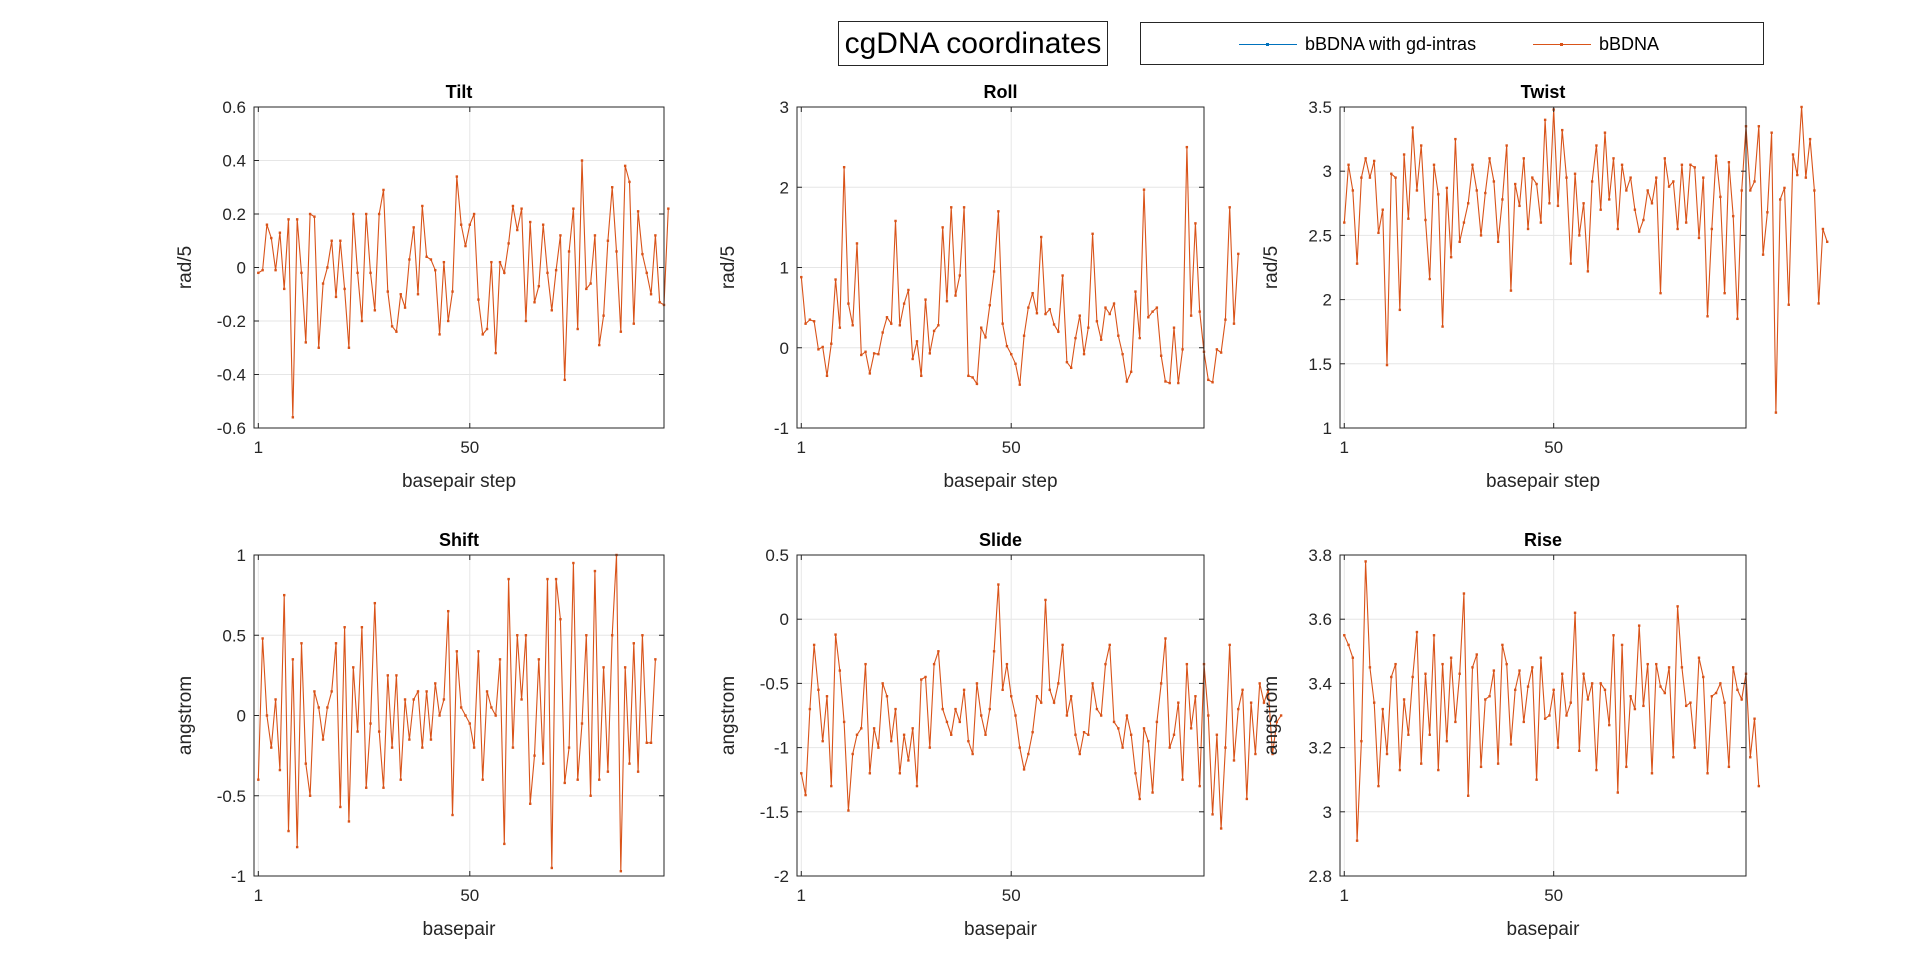 The width and height of the screenshot is (1920, 975). What do you see at coordinates (774, 683) in the screenshot?
I see `y-tick-label: -0.5` at bounding box center [774, 683].